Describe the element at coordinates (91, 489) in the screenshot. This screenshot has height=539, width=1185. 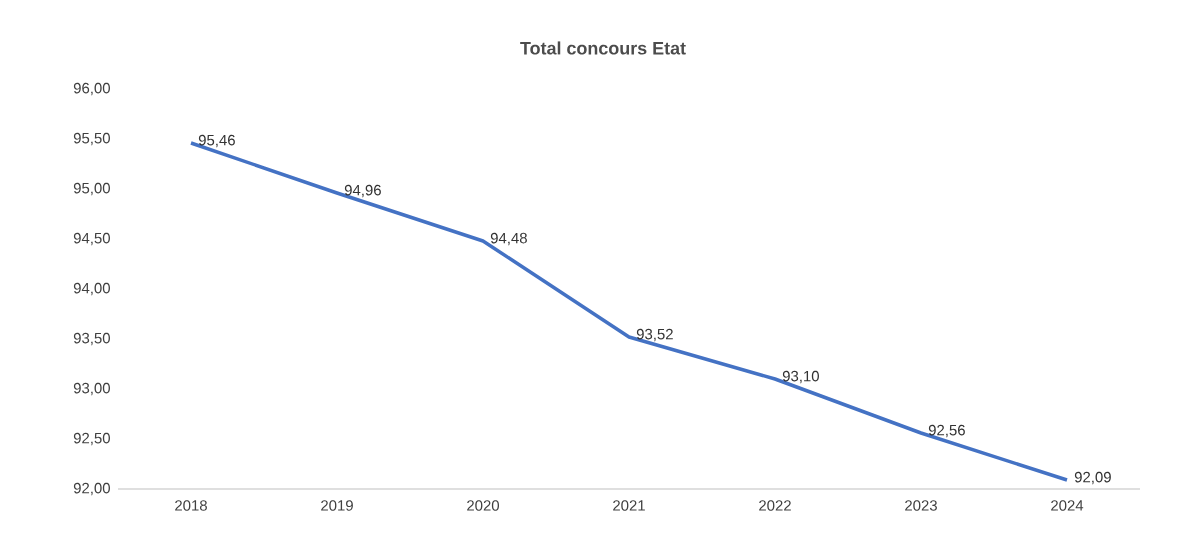
I see `y-tick-label: 92,00` at that location.